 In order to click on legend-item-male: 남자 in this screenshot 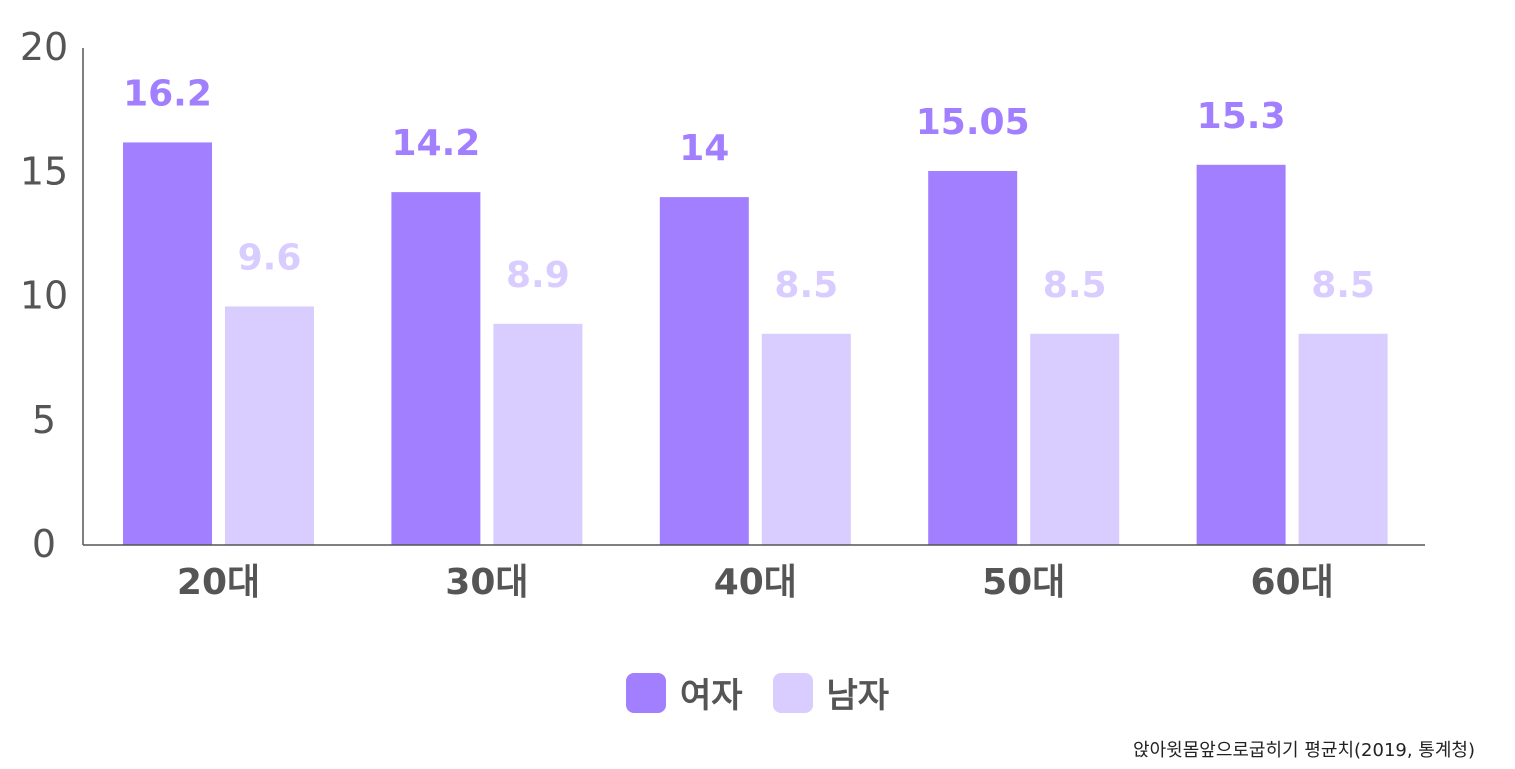, I will do `click(831, 692)`.